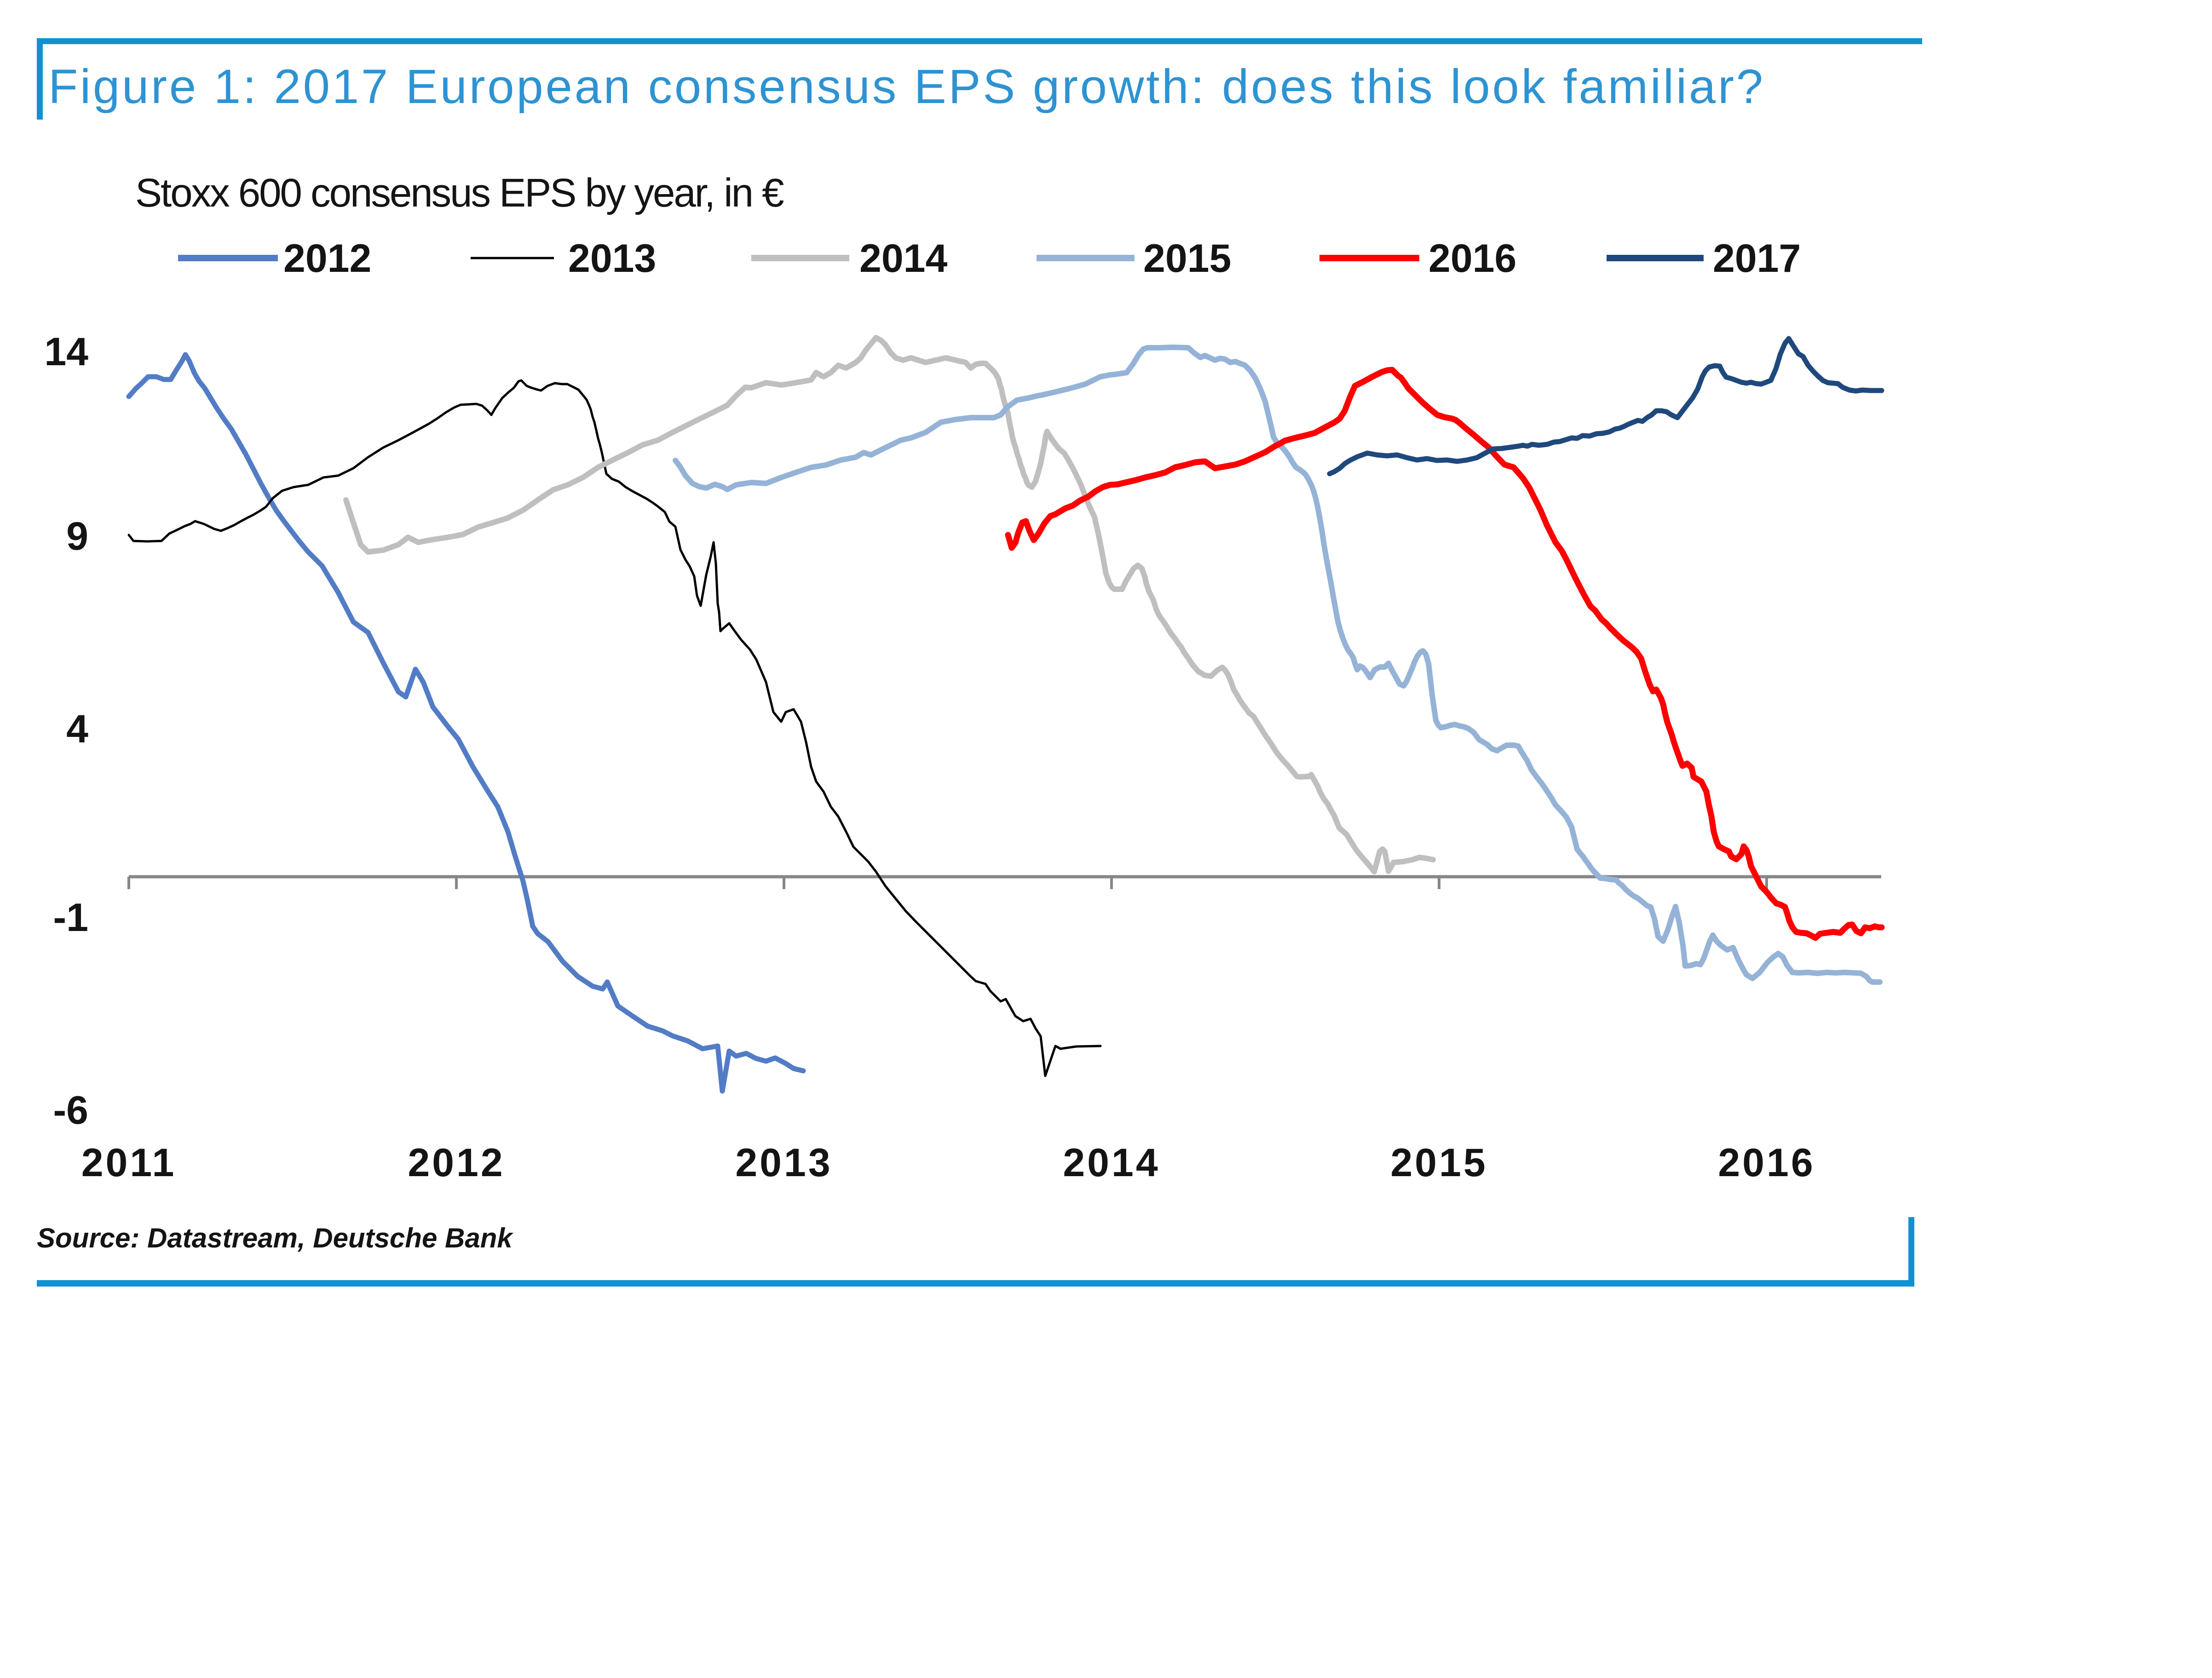 Image resolution: width=2212 pixels, height=1678 pixels. Describe the element at coordinates (70, 918) in the screenshot. I see `svg-text: -1` at that location.